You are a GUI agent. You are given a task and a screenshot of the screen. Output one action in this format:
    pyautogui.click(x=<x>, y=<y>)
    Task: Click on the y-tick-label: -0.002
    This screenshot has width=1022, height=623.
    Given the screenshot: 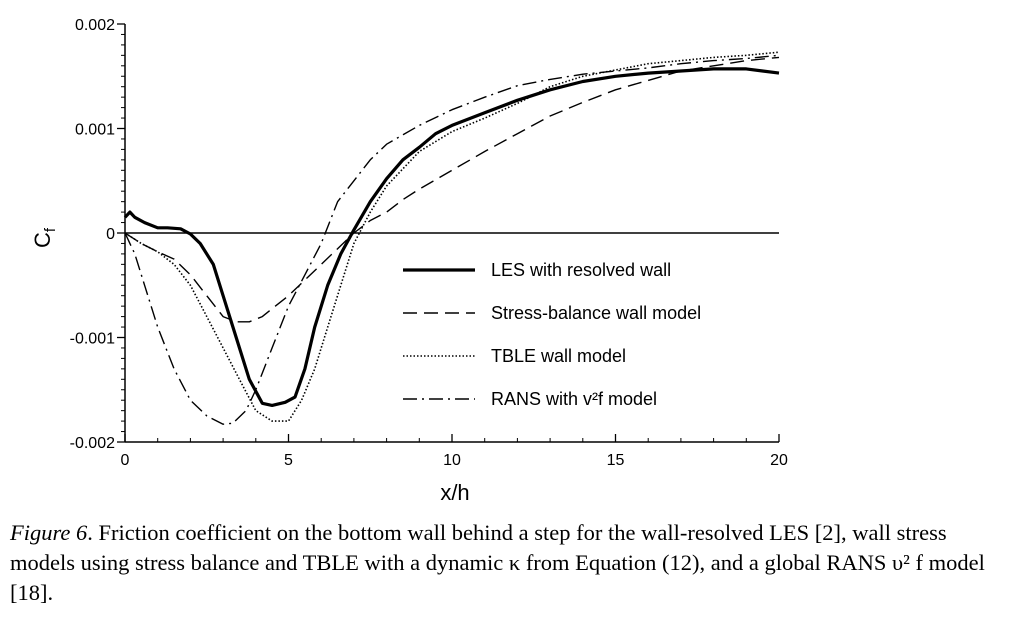 What is the action you would take?
    pyautogui.click(x=92, y=443)
    